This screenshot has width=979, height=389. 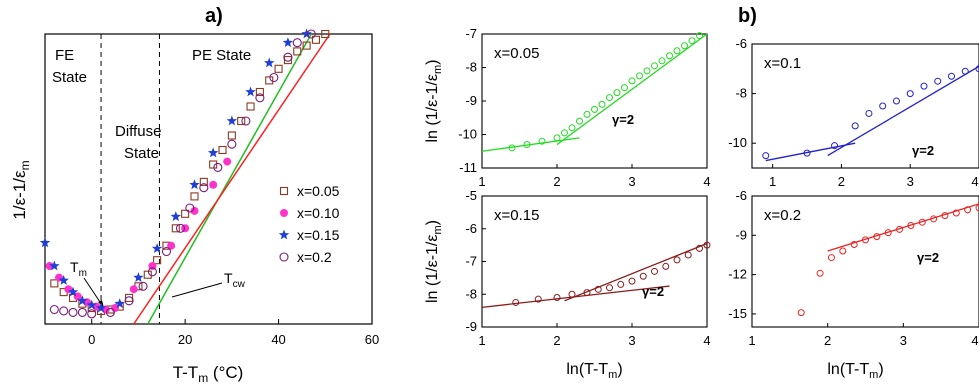 What do you see at coordinates (78, 269) in the screenshot?
I see `tm-label: Tm` at bounding box center [78, 269].